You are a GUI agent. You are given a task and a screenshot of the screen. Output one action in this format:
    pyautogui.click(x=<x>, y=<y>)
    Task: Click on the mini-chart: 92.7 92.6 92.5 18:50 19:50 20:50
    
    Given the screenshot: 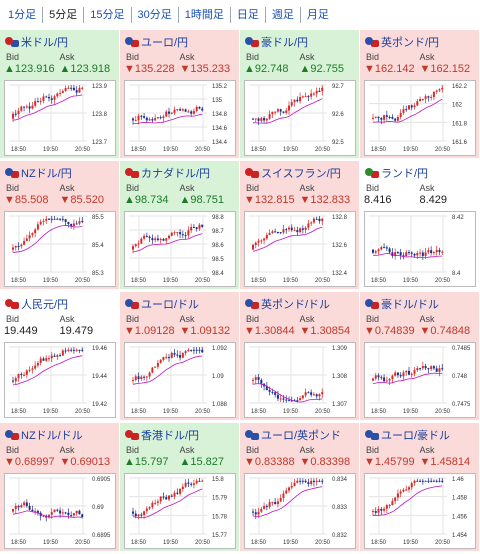 What is the action you would take?
    pyautogui.click(x=300, y=118)
    